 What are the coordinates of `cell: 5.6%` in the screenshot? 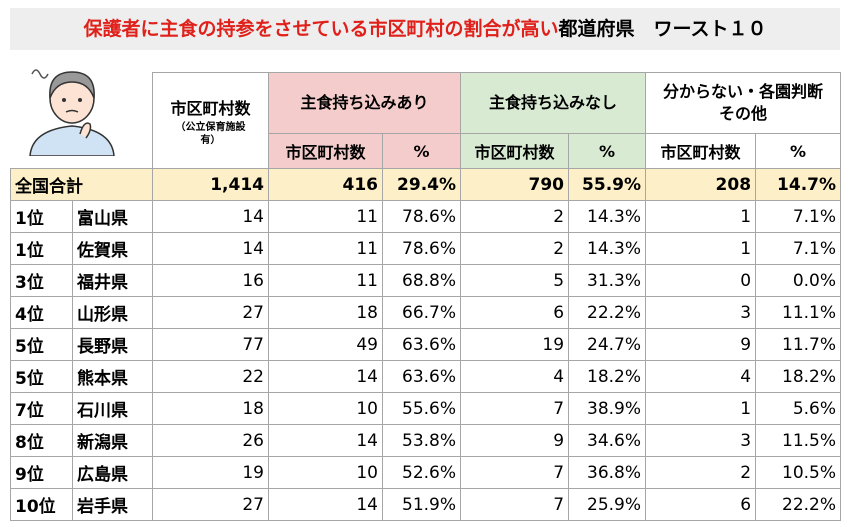 It's located at (798, 408).